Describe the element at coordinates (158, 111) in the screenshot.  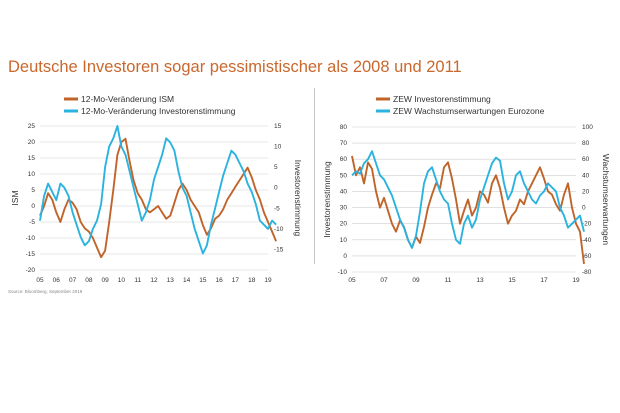
I see `legend-label: 12-Mo-Veränderung Investorenstimmung` at that location.